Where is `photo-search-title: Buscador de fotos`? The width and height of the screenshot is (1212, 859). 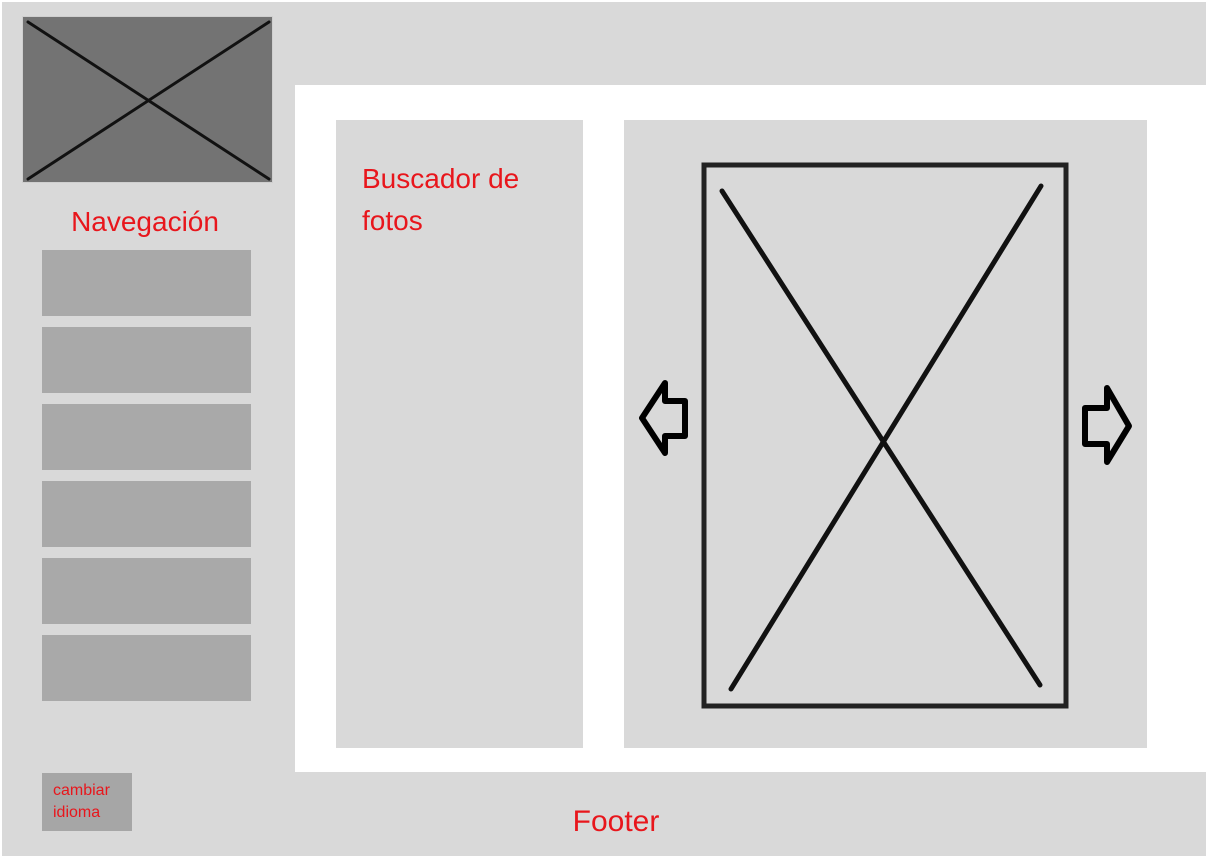
photo-search-title: Buscador de fotos is located at coordinates (441, 199).